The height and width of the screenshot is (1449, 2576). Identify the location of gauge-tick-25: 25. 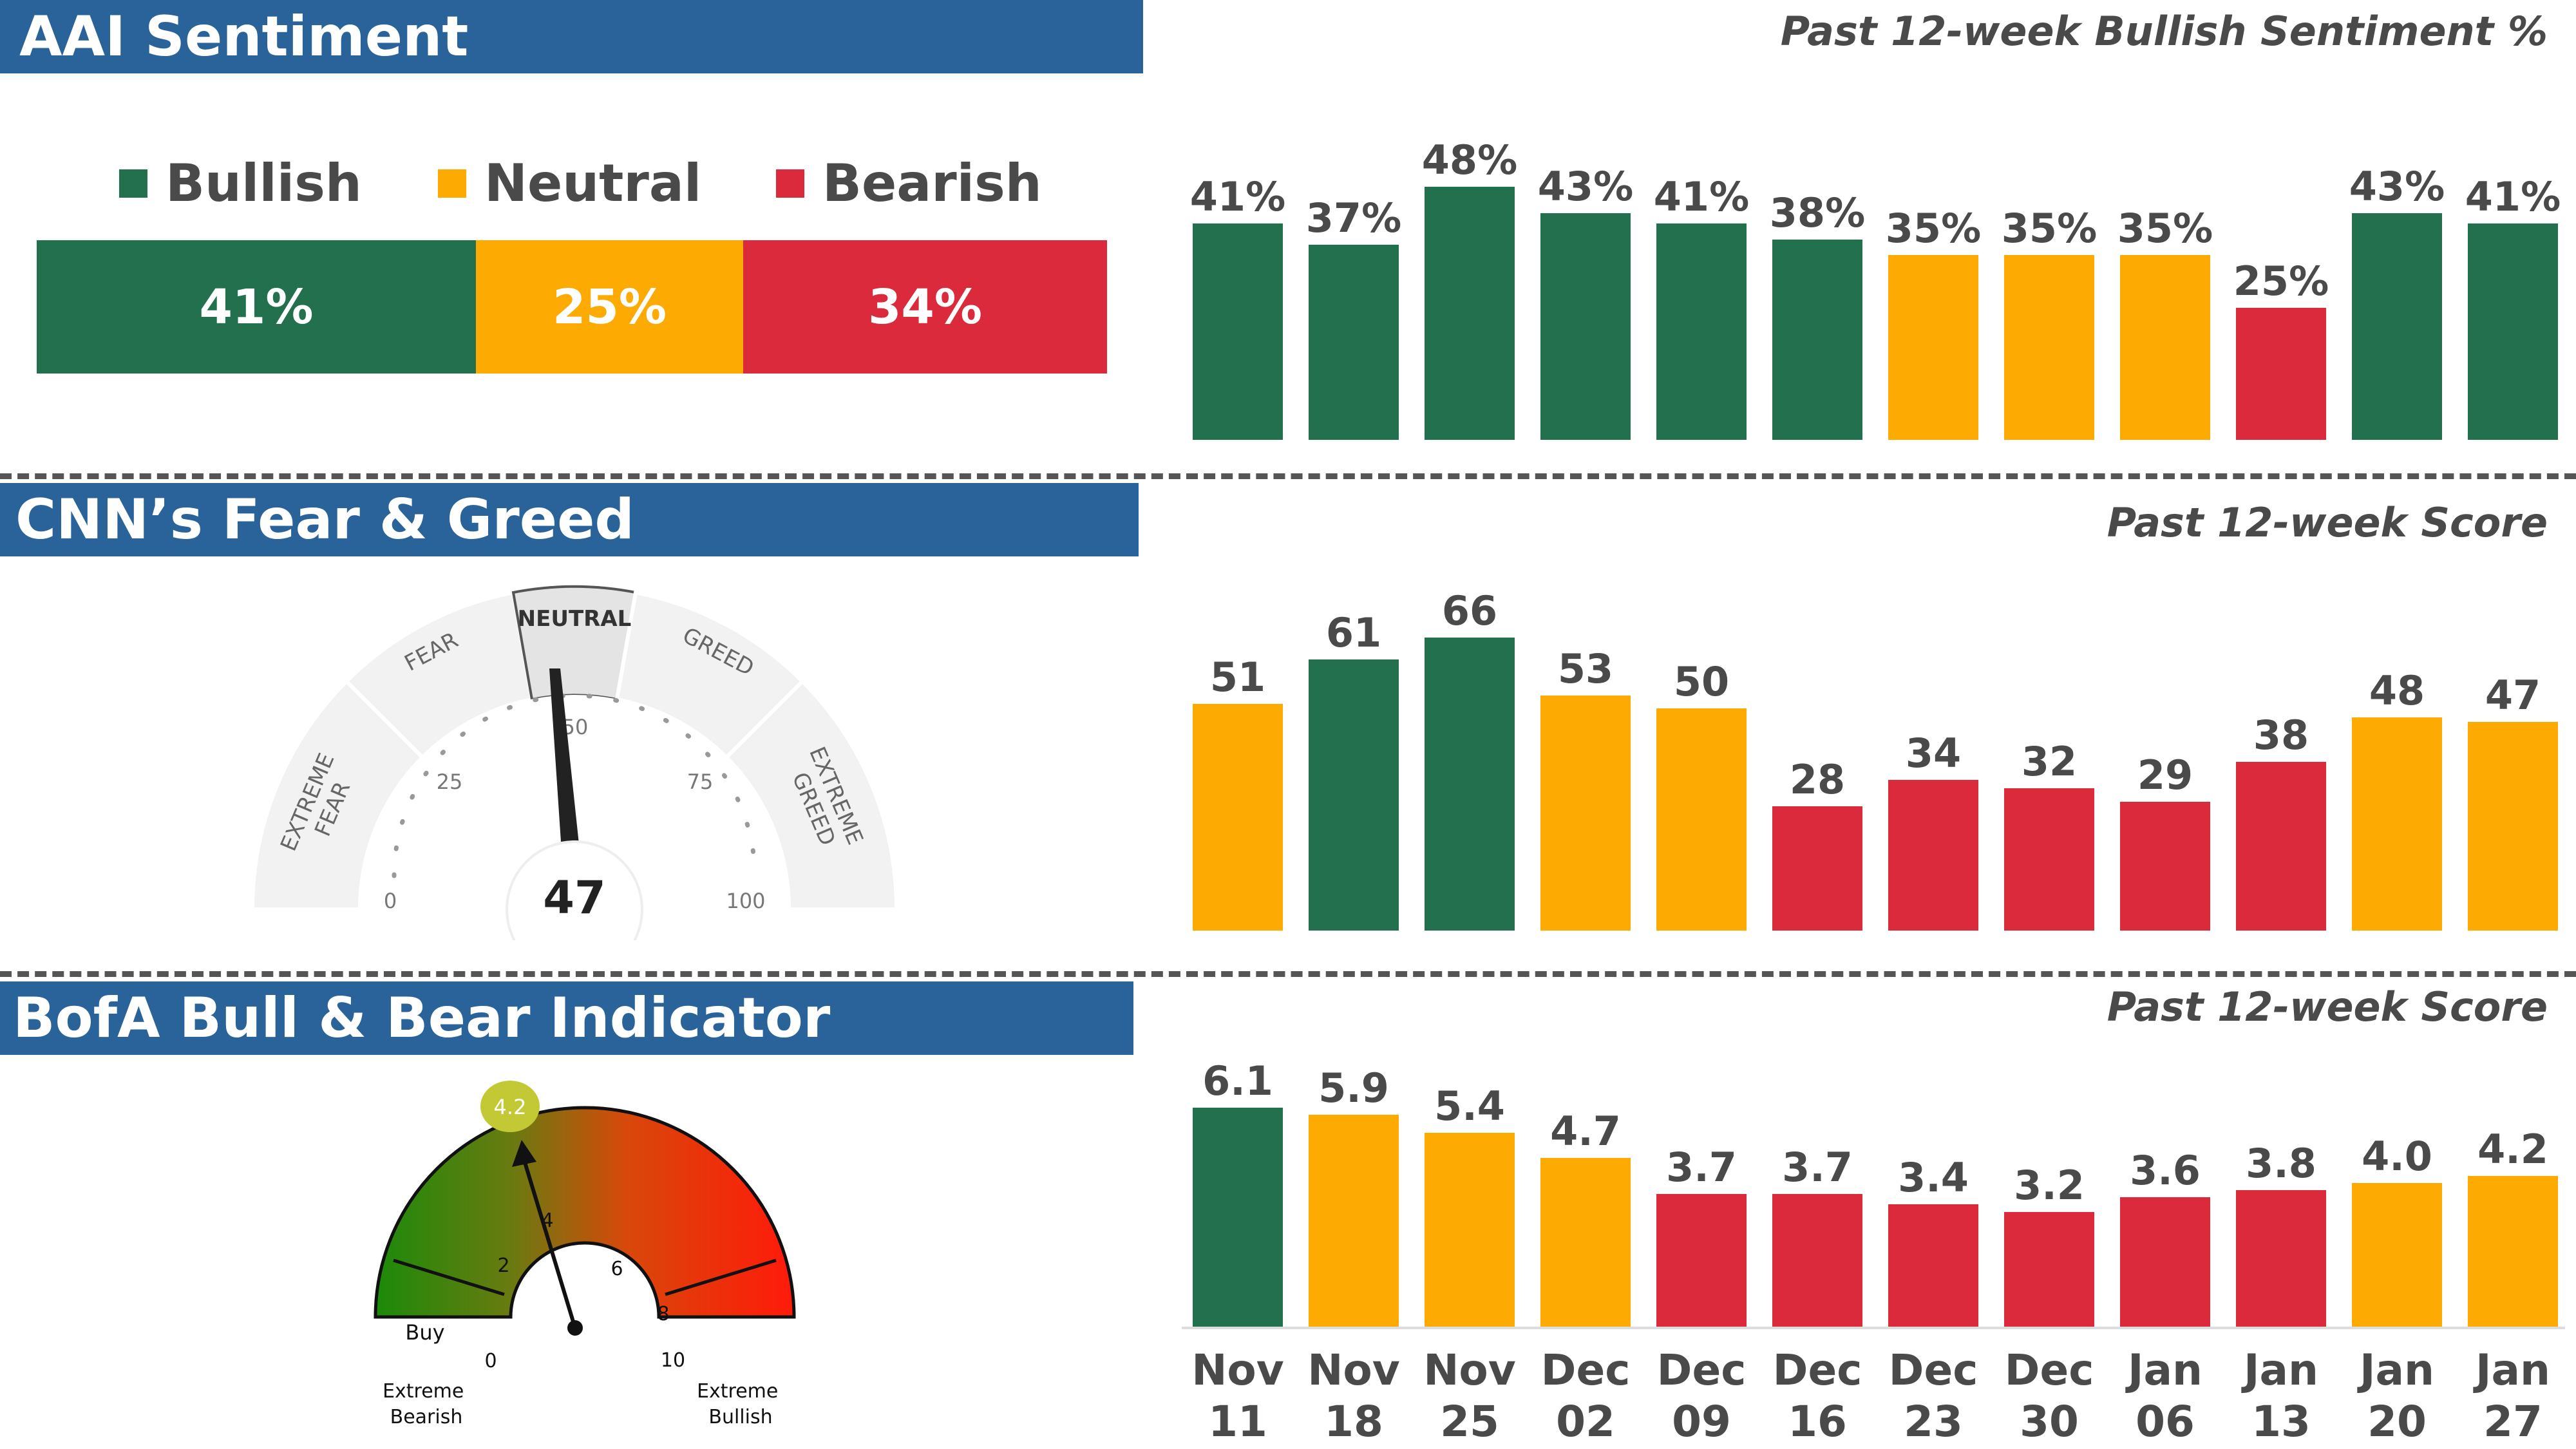
(450, 782).